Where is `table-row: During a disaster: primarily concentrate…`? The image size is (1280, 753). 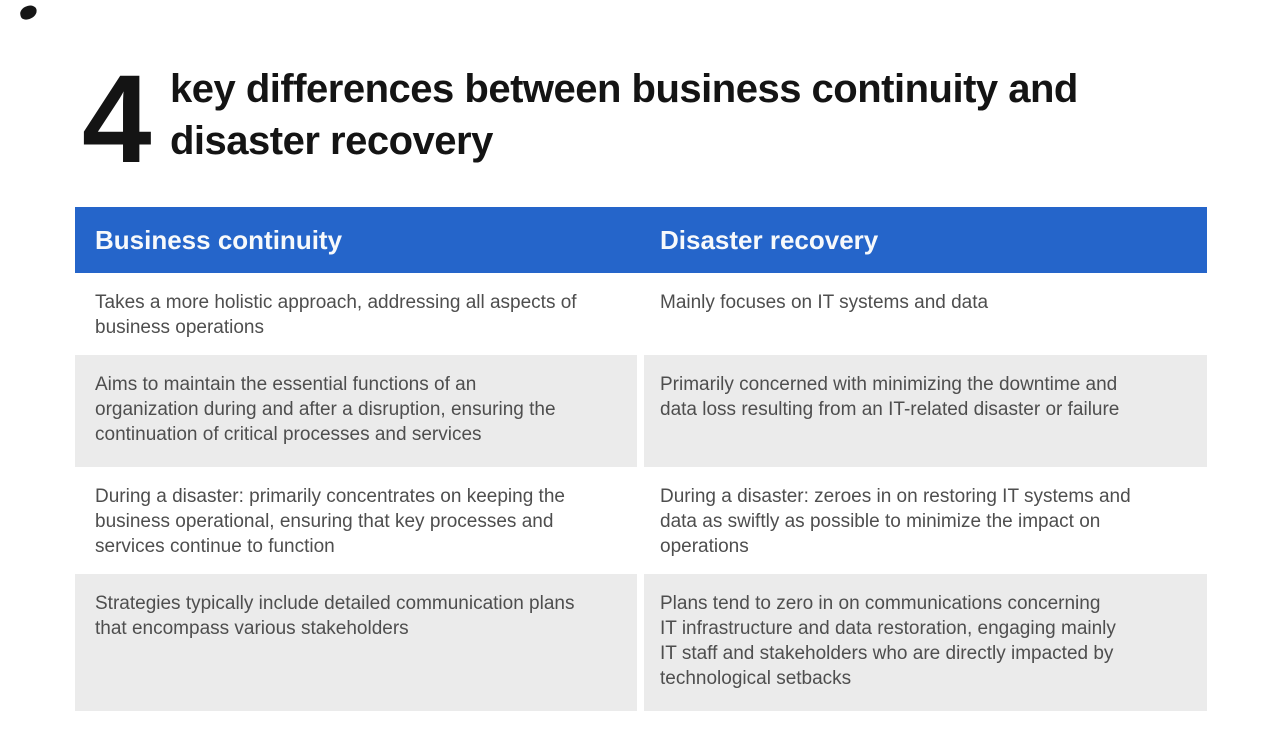 table-row: During a disaster: primarily concentrate… is located at coordinates (641, 520).